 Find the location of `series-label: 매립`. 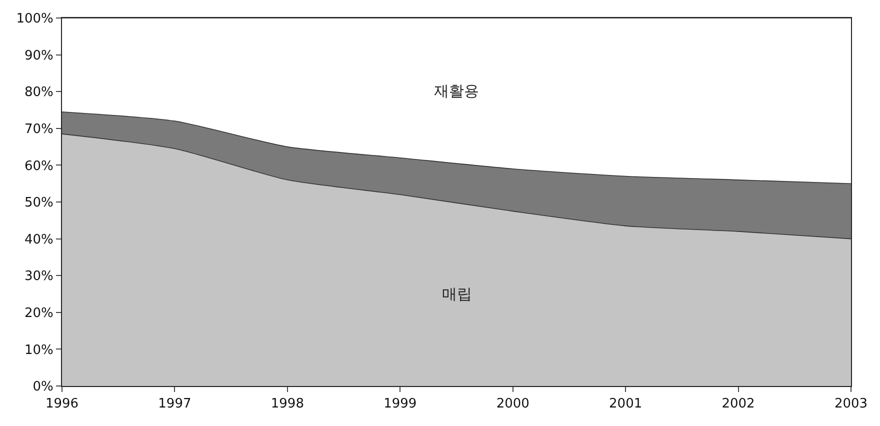

series-label: 매립 is located at coordinates (457, 294).